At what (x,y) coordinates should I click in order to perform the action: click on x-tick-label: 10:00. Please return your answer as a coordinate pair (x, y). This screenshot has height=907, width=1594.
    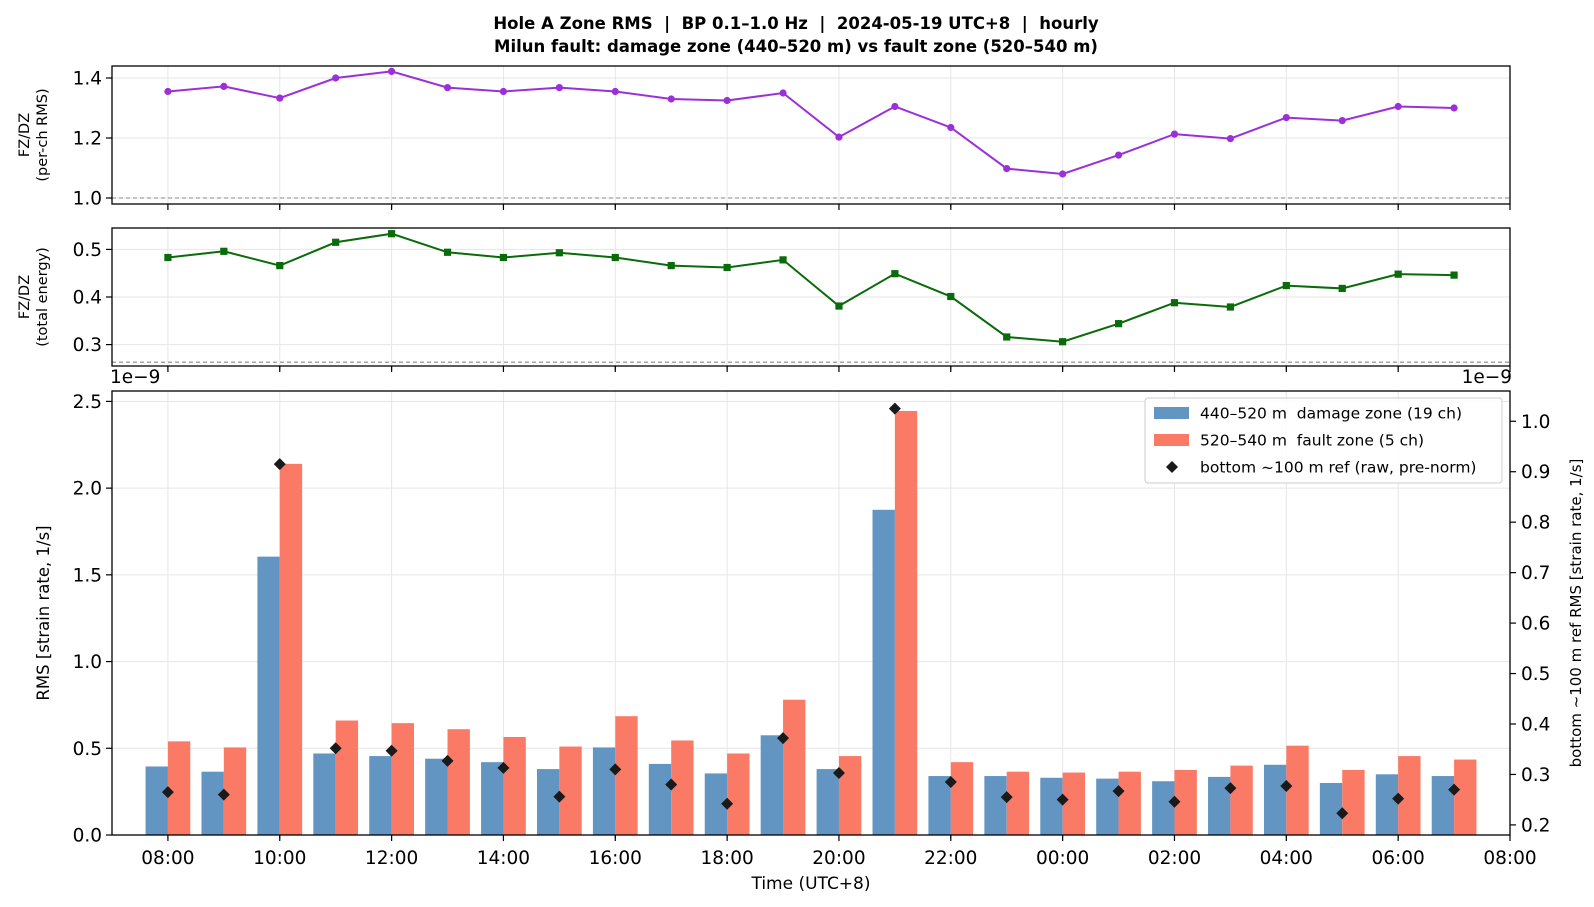
    Looking at the image, I should click on (279, 858).